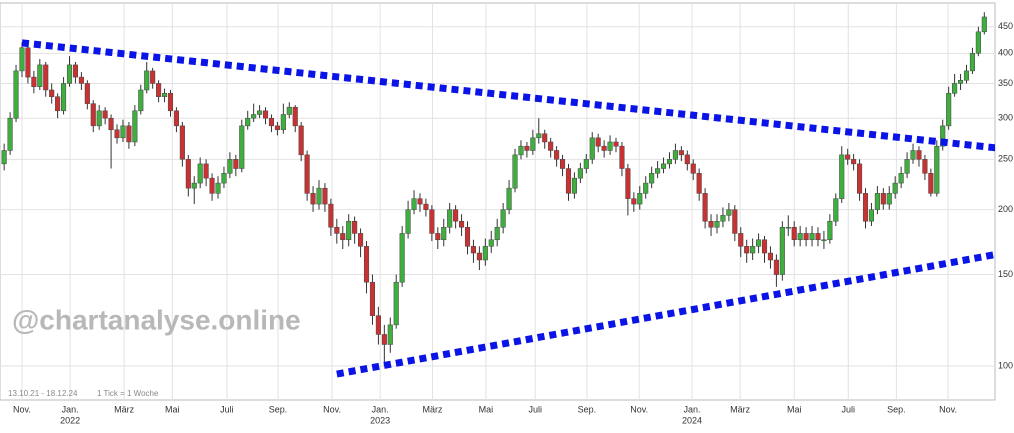 Image resolution: width=1014 pixels, height=433 pixels. Describe the element at coordinates (1005, 159) in the screenshot. I see `y-tick-label: 250` at that location.